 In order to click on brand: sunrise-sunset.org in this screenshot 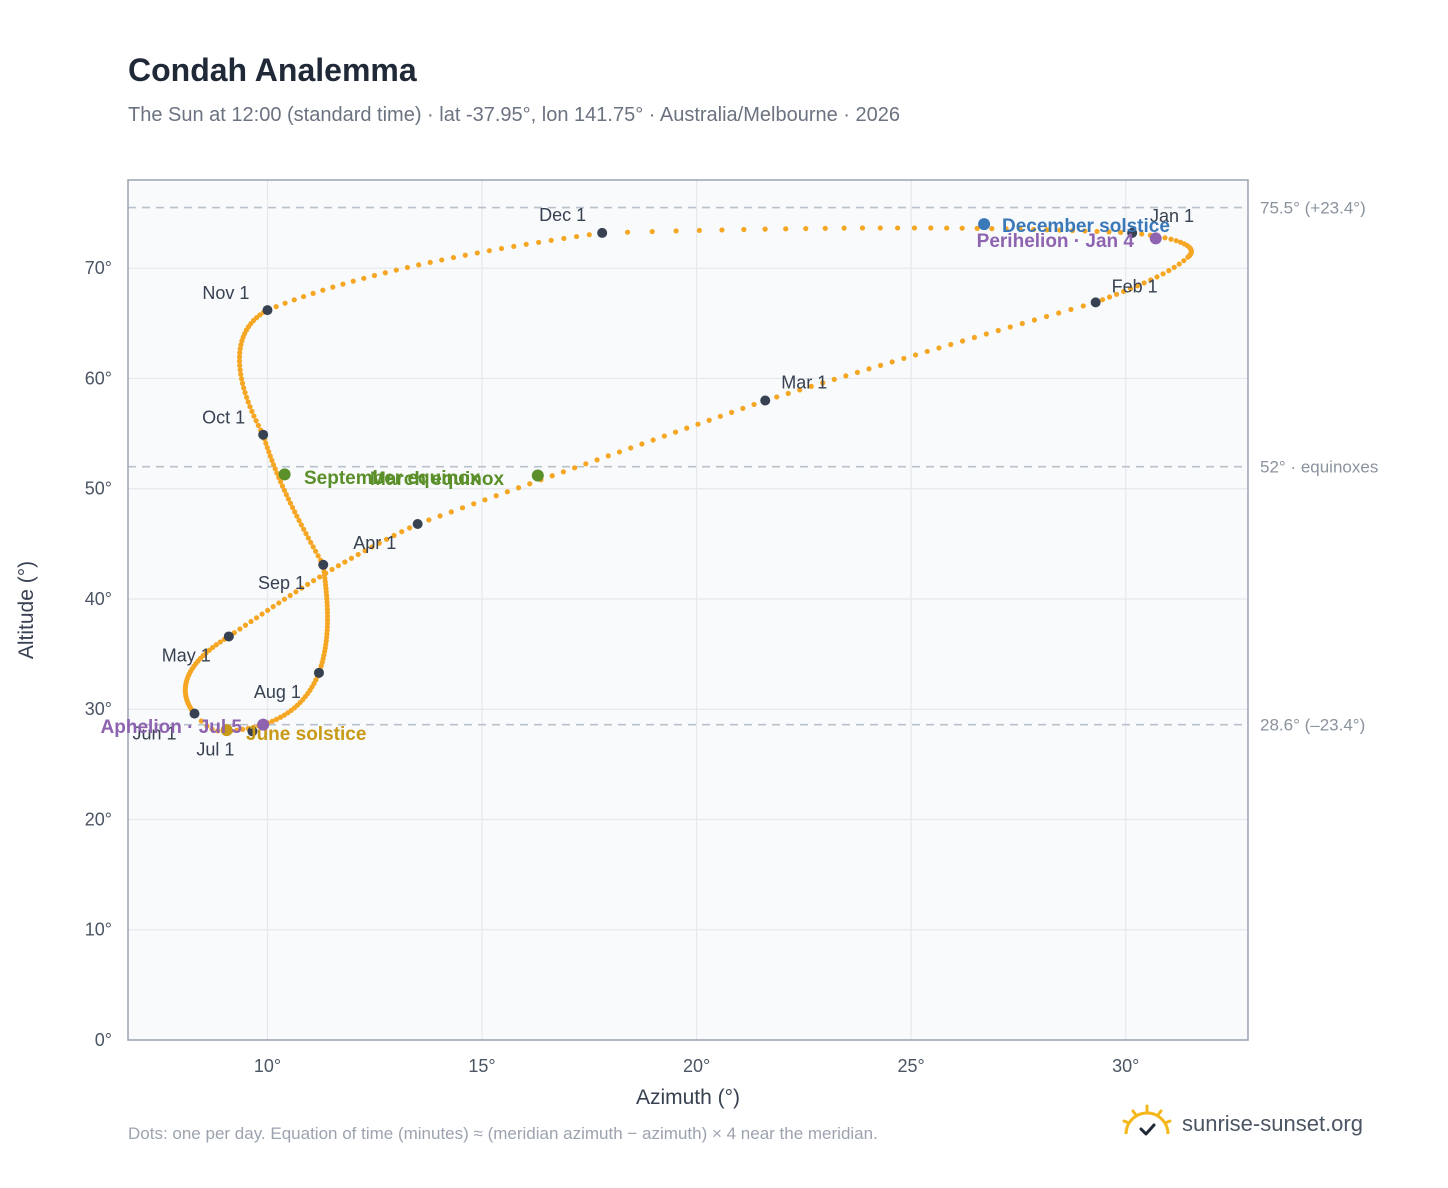, I will do `click(1241, 1124)`.